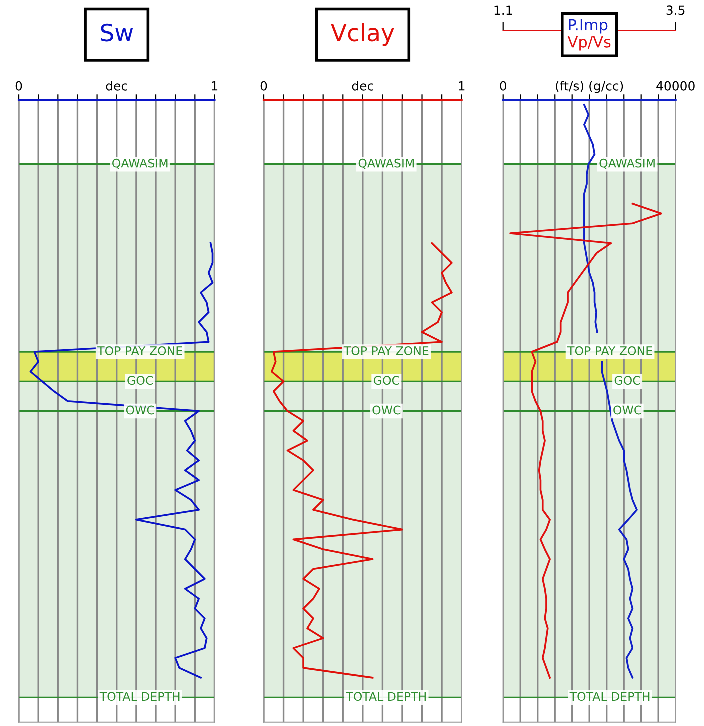  I want to click on x-tick-label: 40000, so click(675, 86).